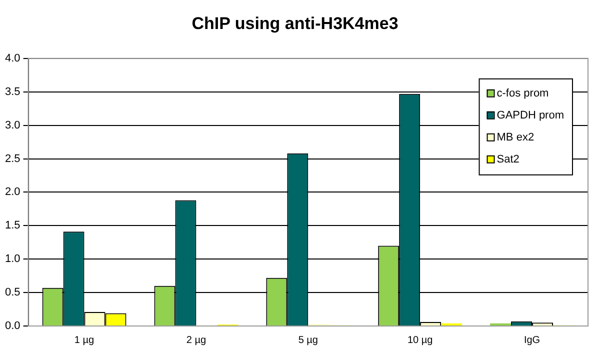 This screenshot has height=353, width=600. What do you see at coordinates (12, 158) in the screenshot?
I see `y-tick-label: 2.5` at bounding box center [12, 158].